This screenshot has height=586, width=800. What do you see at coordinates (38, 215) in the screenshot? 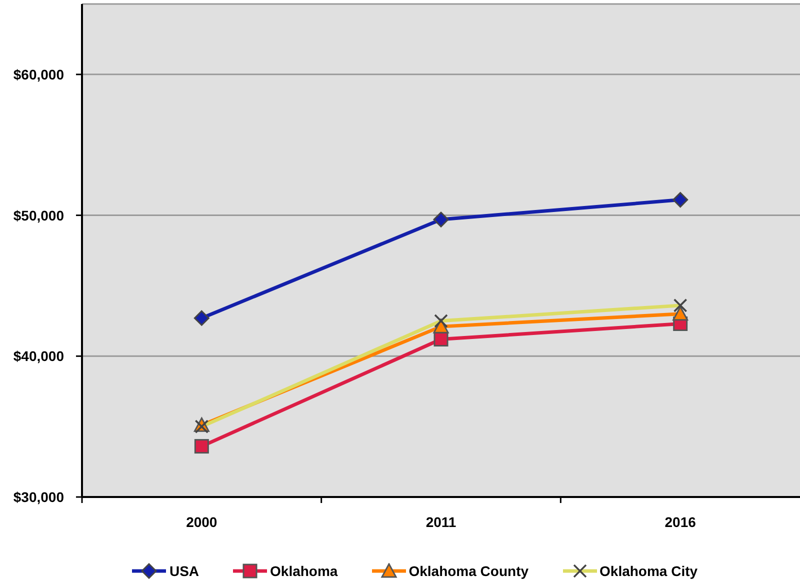
I see `y-tick-label: $50,000` at bounding box center [38, 215].